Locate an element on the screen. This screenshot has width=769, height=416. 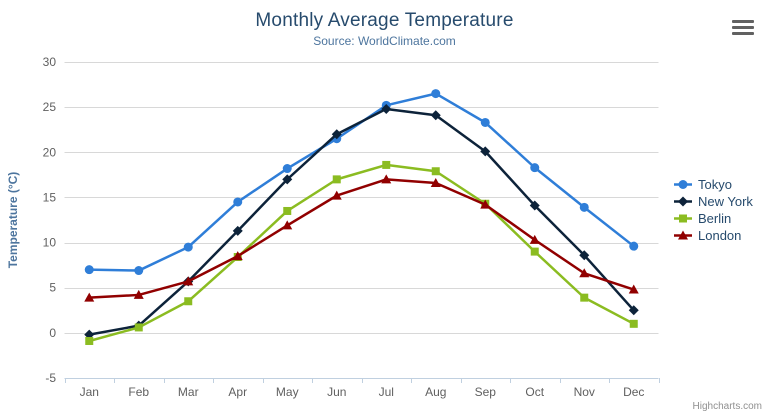
x-axis-label: May is located at coordinates (287, 392).